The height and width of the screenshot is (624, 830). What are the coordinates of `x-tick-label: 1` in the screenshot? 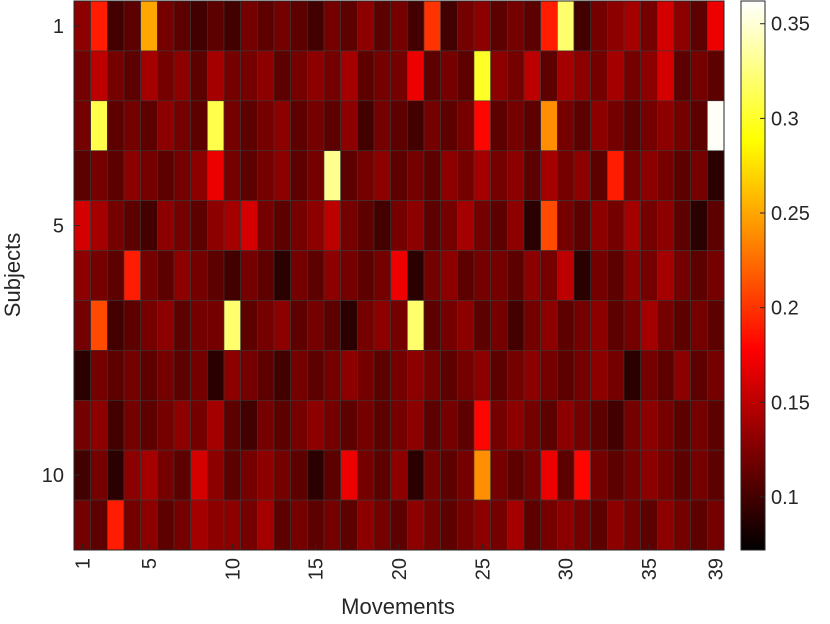 It's located at (83, 563).